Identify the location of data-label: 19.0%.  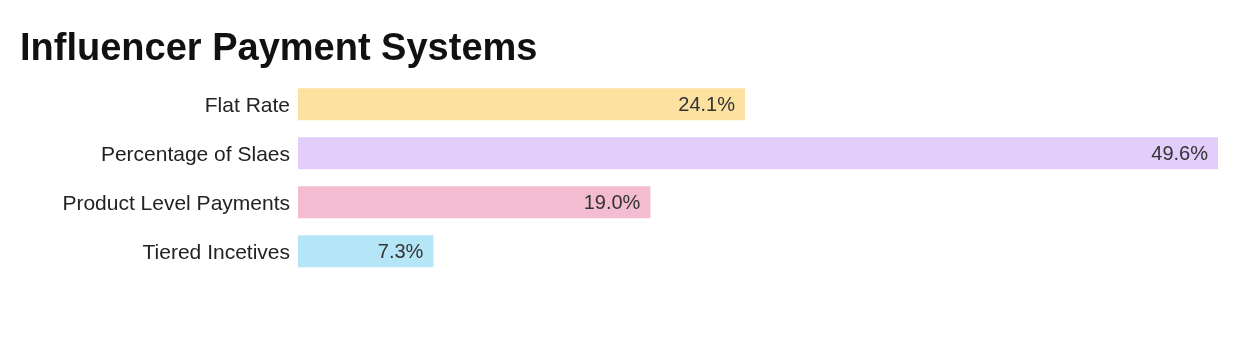
(612, 202).